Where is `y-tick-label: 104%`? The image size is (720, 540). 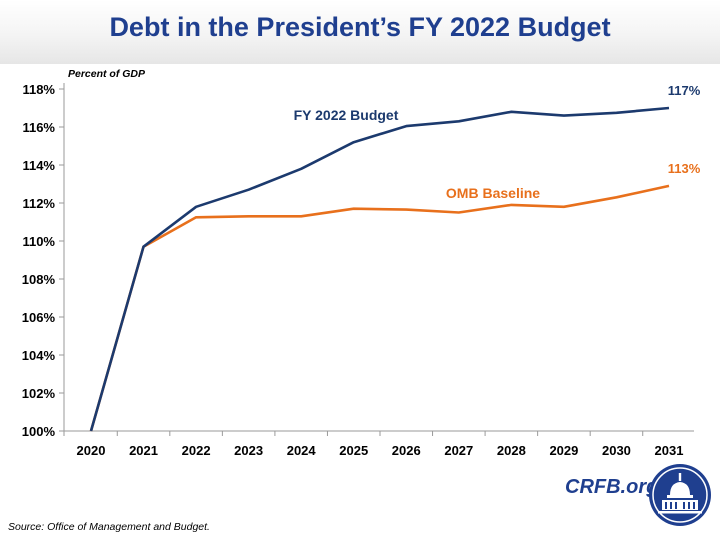
y-tick-label: 104% is located at coordinates (39, 355).